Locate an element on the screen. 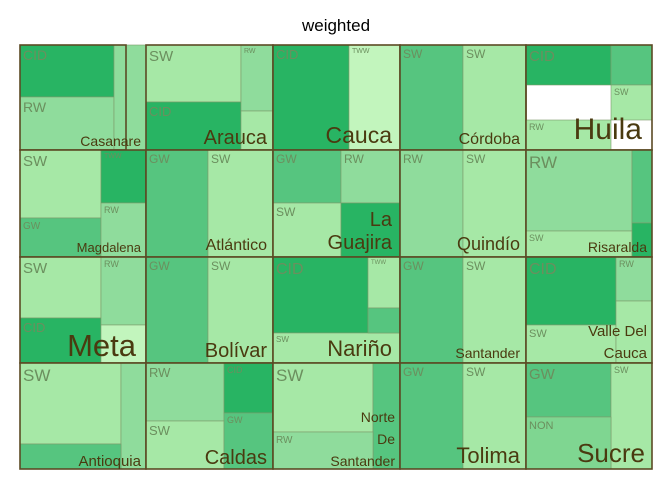 This screenshot has height=480, width=672. region-córdoba: SW SW Córdoba is located at coordinates (463, 97).